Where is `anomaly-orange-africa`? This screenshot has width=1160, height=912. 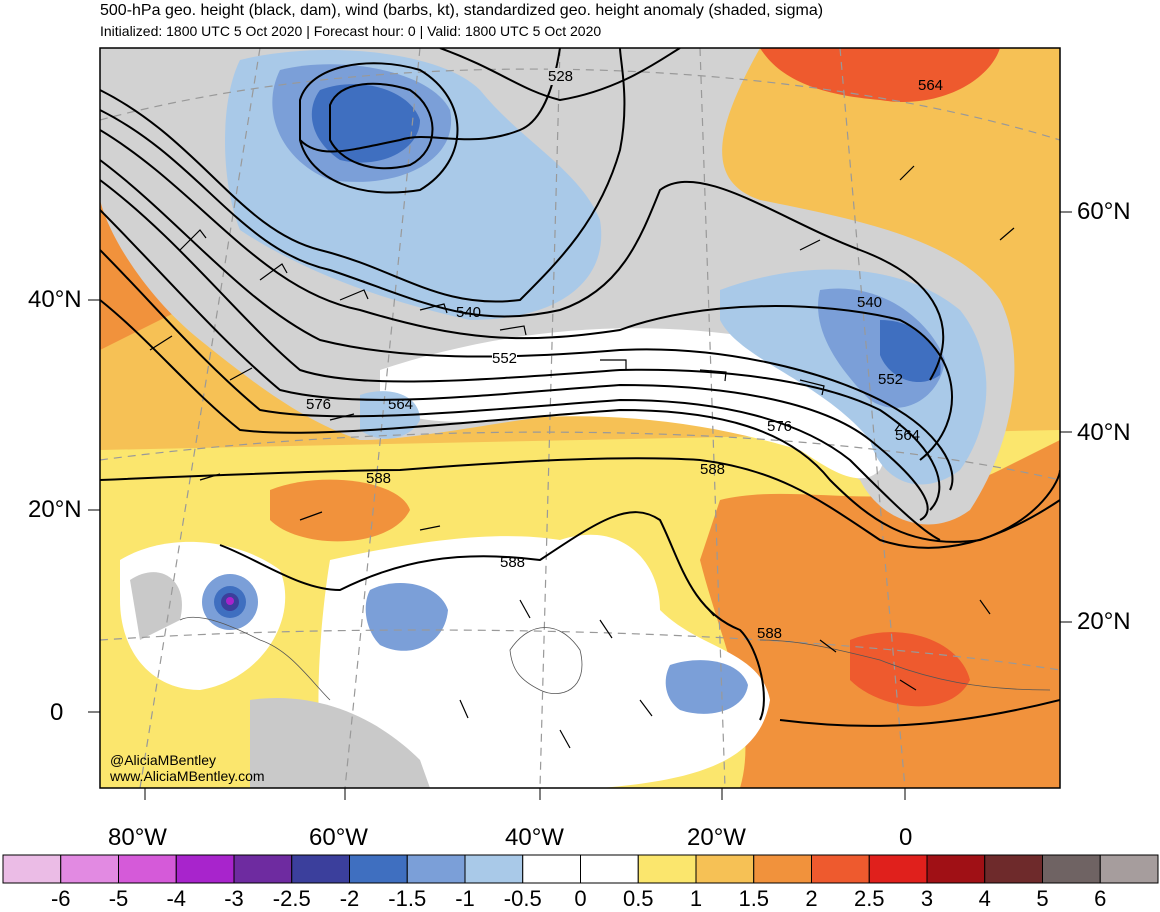 anomaly-orange-africa is located at coordinates (880, 614).